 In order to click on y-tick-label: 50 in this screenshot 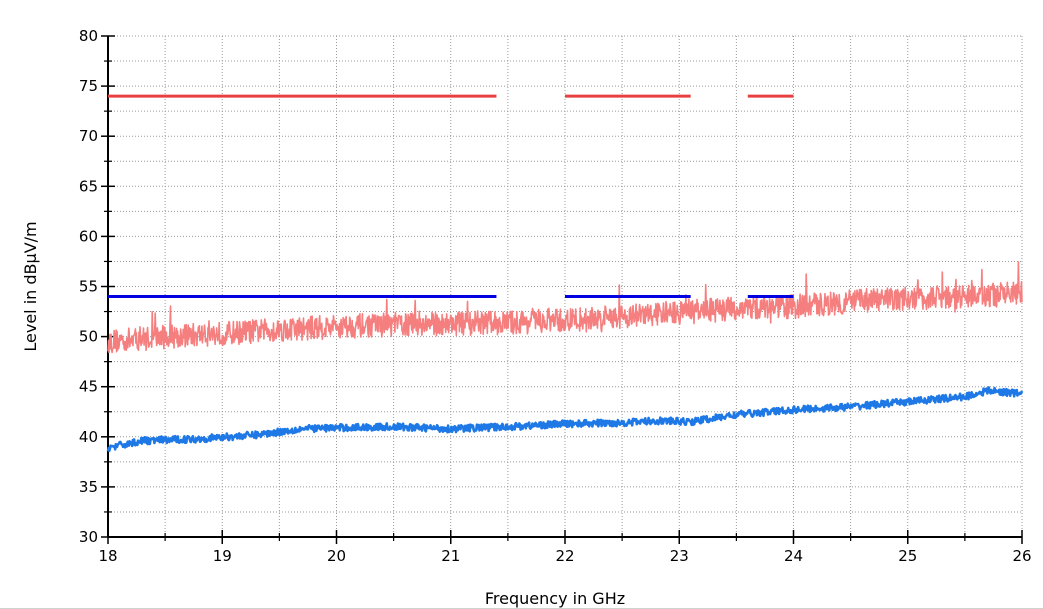, I will do `click(88, 337)`.